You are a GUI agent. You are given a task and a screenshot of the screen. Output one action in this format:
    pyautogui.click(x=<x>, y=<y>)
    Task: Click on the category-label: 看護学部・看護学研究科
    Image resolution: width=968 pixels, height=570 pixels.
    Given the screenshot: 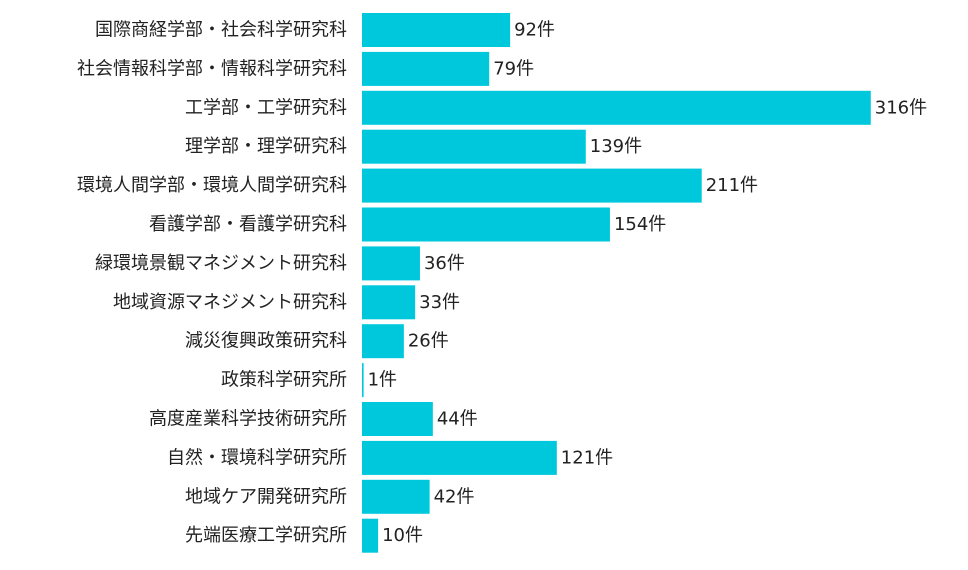 What is the action you would take?
    pyautogui.click(x=248, y=224)
    